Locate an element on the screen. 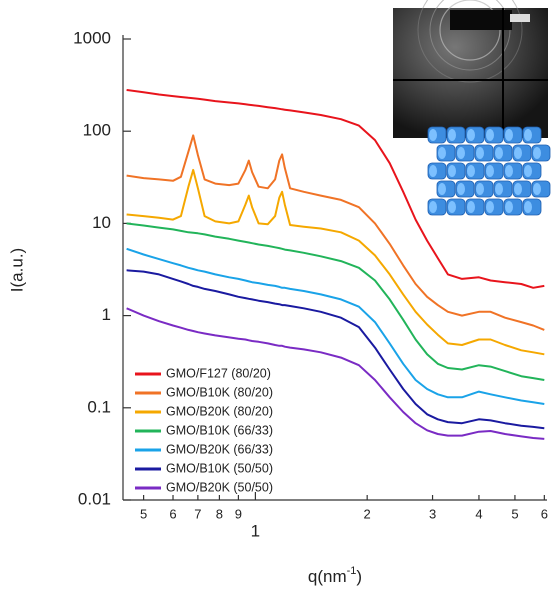 The image size is (552, 593). y-tick-label: 1 is located at coordinates (106, 314).